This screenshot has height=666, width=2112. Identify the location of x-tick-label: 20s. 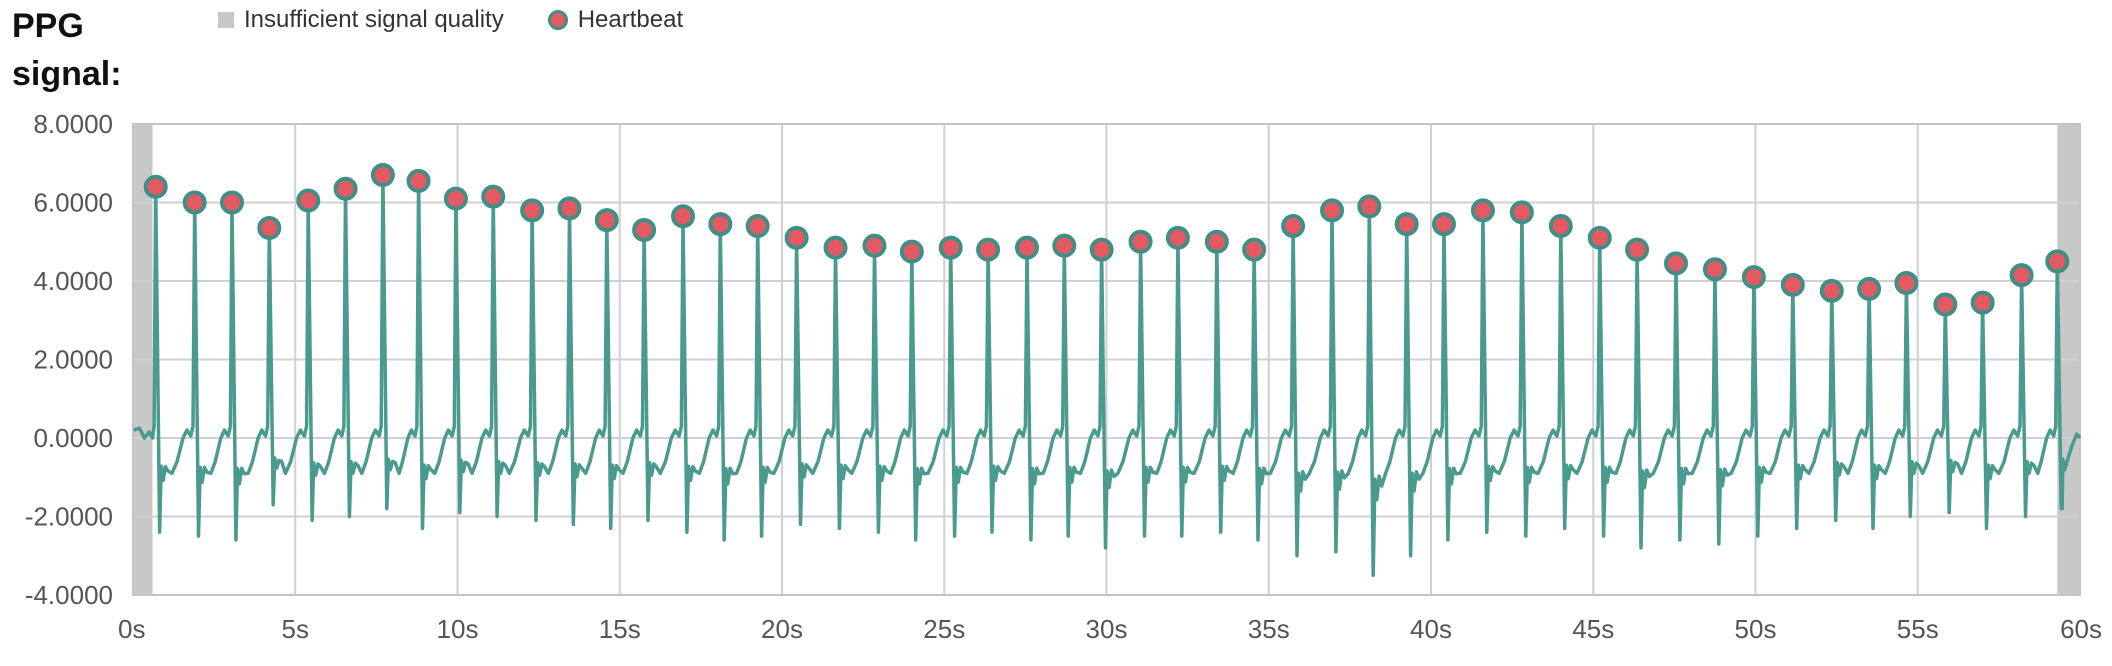
(782, 629).